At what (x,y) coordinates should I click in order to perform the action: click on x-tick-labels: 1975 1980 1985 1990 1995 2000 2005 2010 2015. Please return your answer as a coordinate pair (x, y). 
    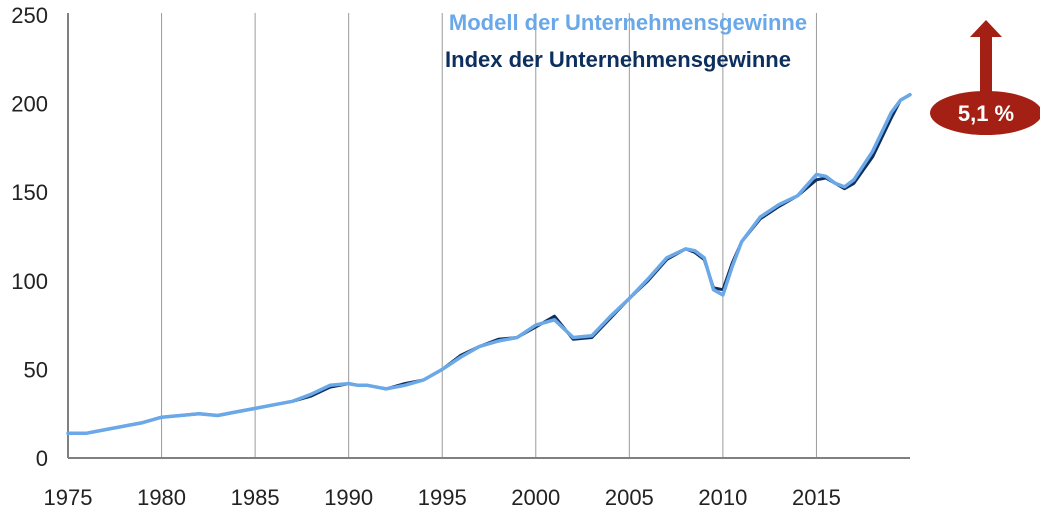
    Looking at the image, I should click on (442, 497).